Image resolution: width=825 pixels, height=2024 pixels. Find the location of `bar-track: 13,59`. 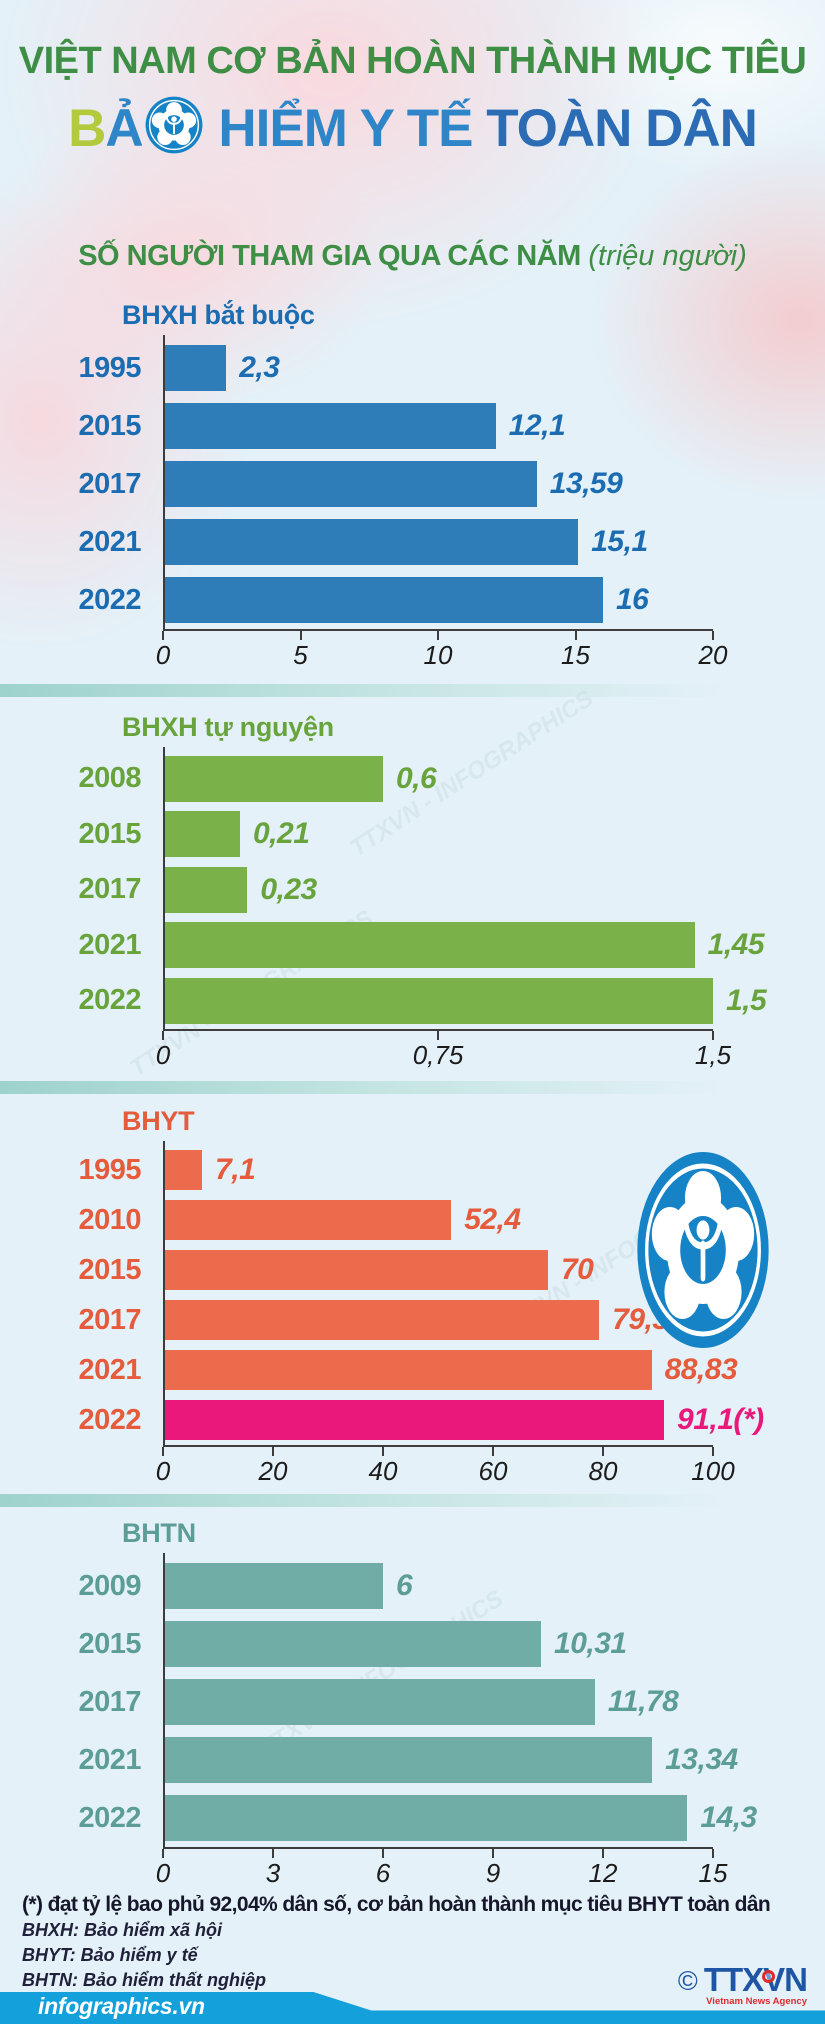

bar-track: 13,59 is located at coordinates (438, 484).